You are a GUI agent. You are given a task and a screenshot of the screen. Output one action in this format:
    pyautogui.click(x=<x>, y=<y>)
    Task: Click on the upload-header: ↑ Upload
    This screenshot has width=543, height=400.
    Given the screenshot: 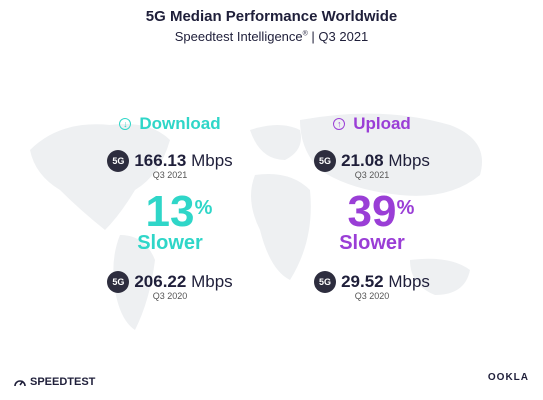 What is the action you would take?
    pyautogui.click(x=372, y=124)
    